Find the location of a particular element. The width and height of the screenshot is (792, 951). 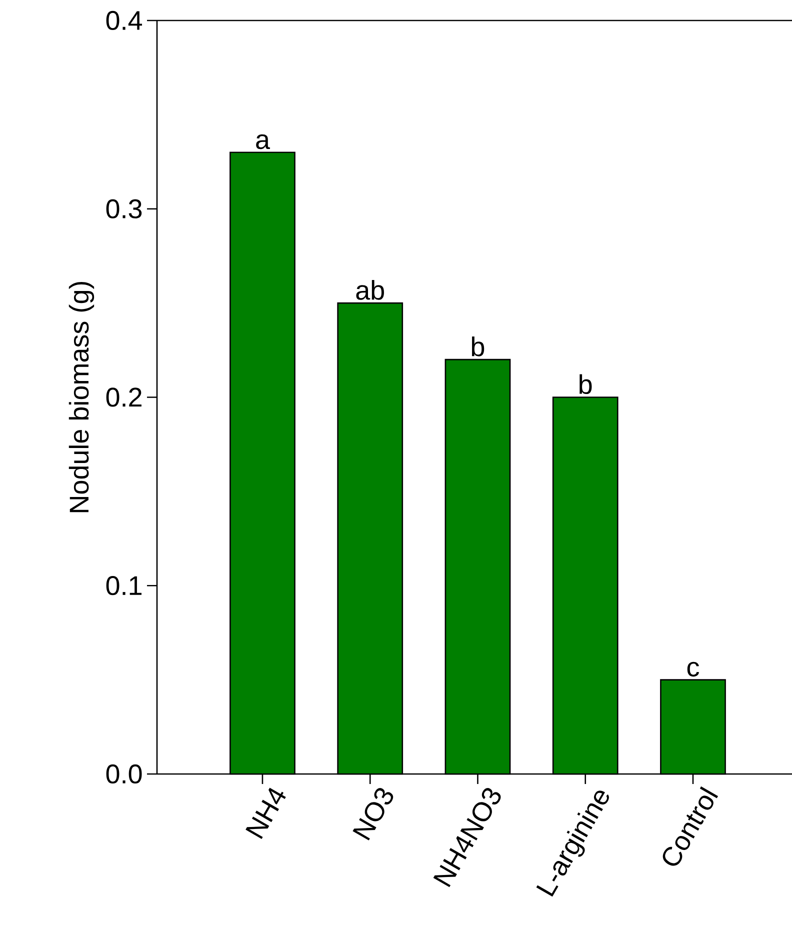

y-tick-label: 0.4 is located at coordinates (124, 20).